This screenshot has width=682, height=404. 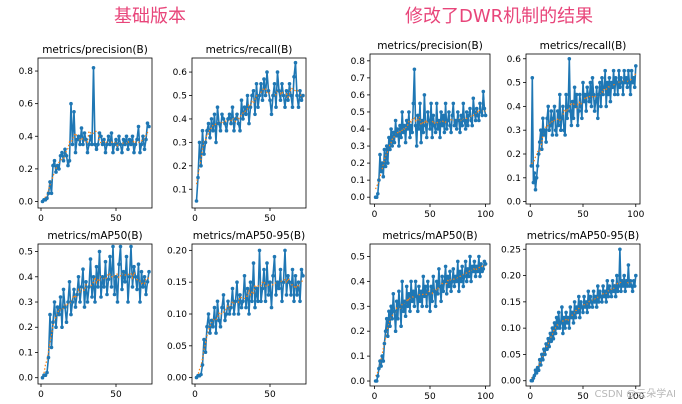 I want to click on series-line, so click(x=249, y=314).